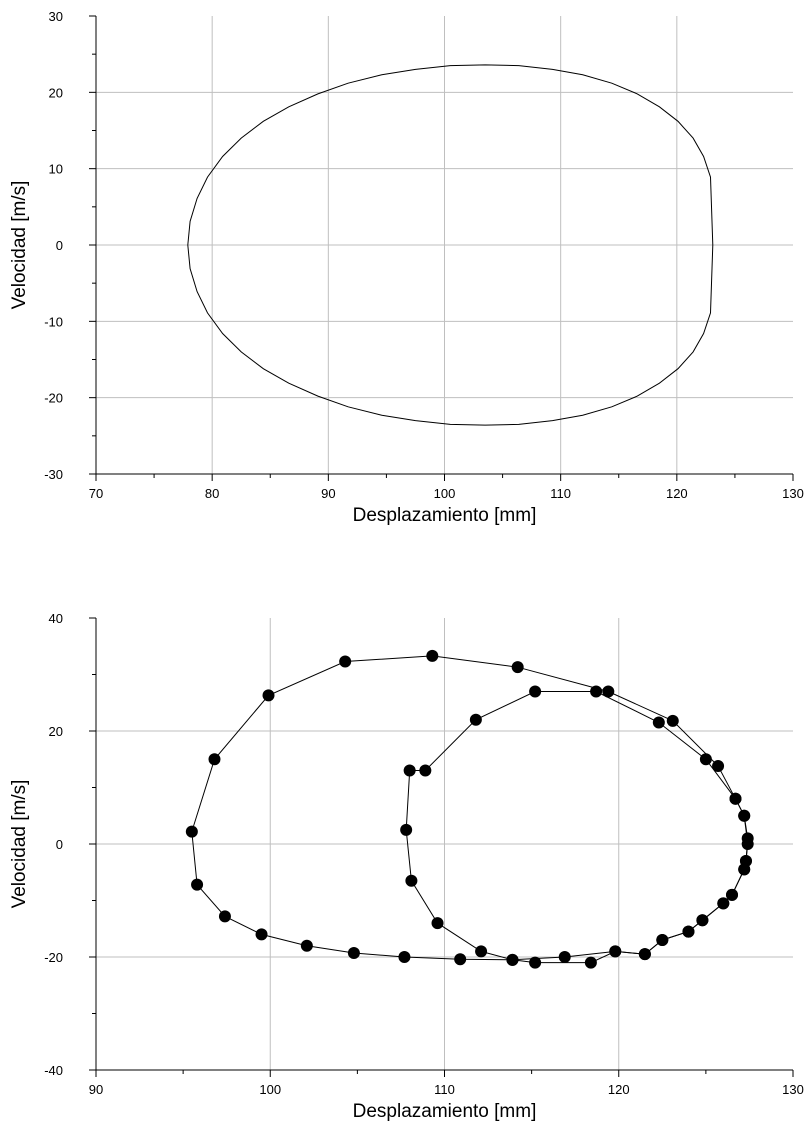  I want to click on y-tick-label: 40, so click(56, 618).